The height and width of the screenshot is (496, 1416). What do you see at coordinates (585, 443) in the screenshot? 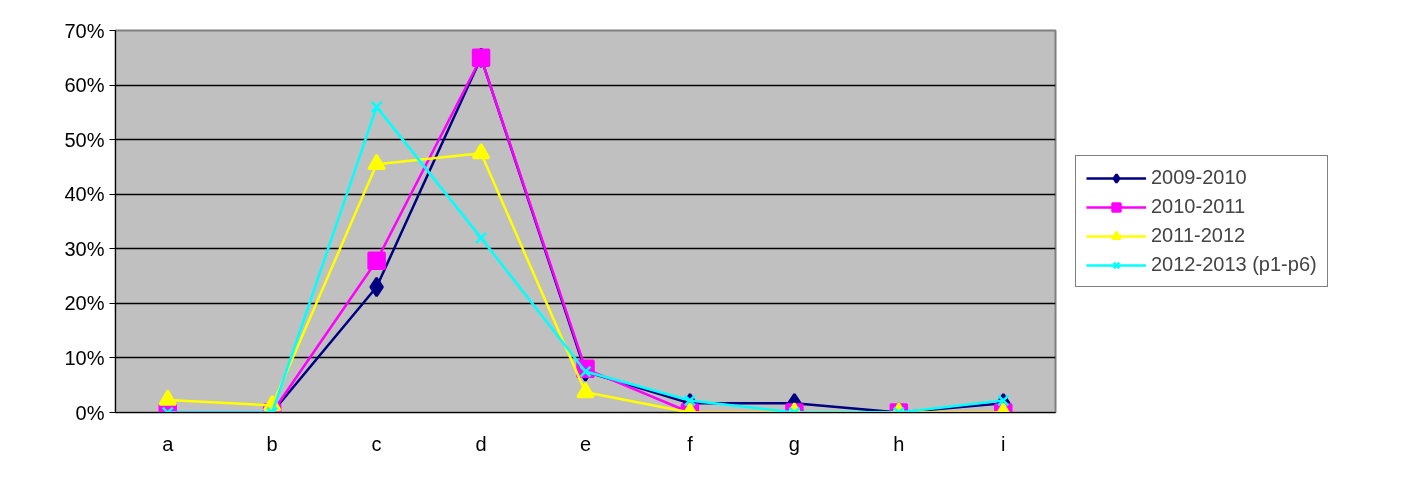
I see `x-tick-label: e` at bounding box center [585, 443].